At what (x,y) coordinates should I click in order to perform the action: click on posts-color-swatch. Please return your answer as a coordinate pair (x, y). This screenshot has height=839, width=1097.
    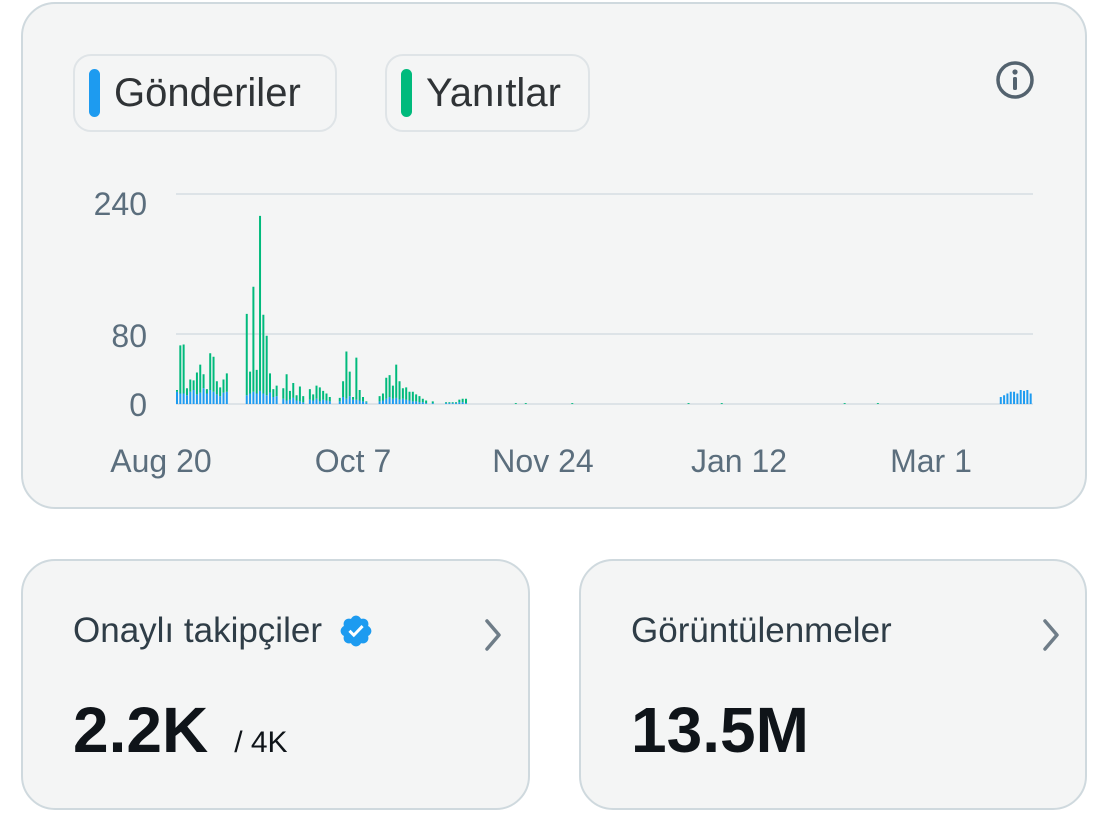
    Looking at the image, I should click on (94, 93).